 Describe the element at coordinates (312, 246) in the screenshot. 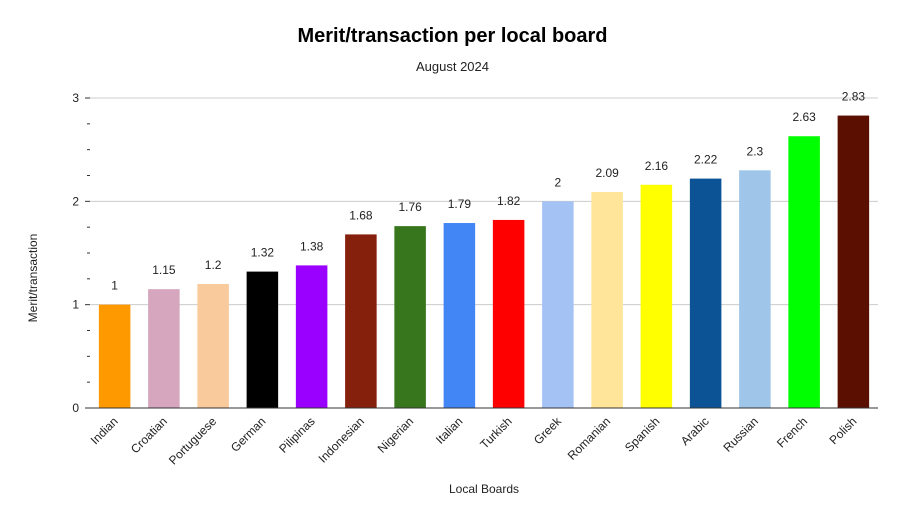

I see `data-label: 1.38` at that location.